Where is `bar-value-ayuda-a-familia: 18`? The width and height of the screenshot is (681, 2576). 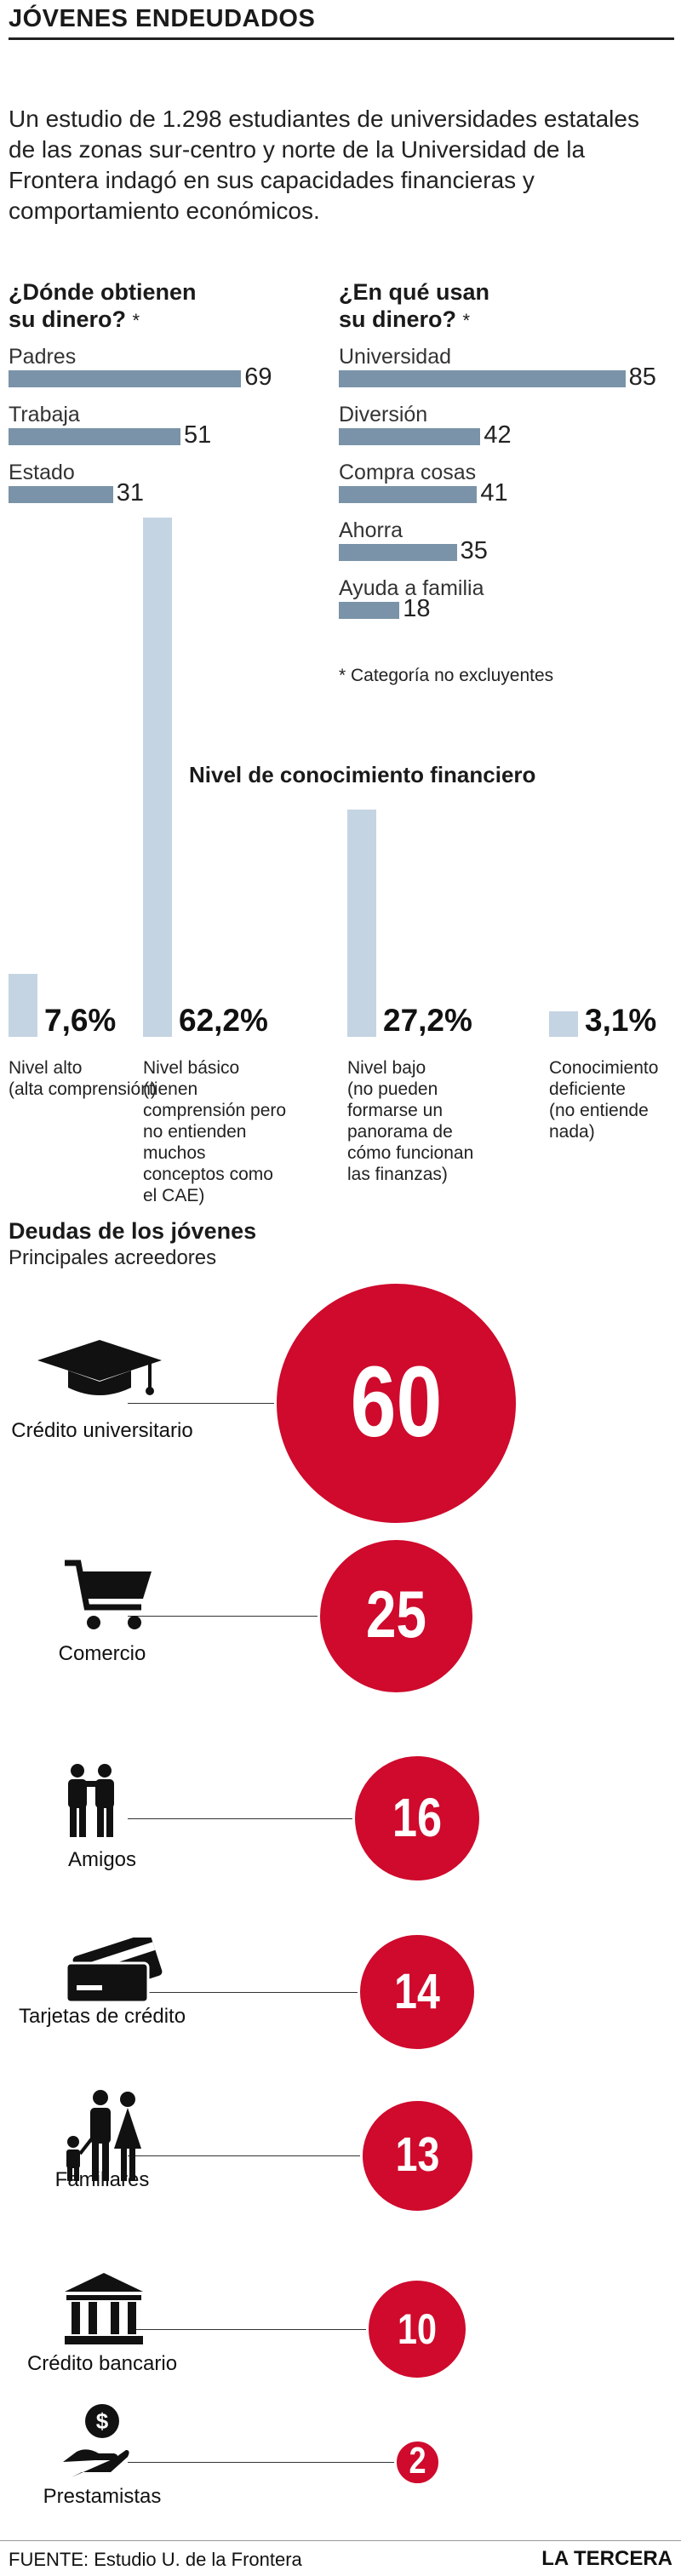
bar-value-ayuda-a-familia: 18 is located at coordinates (417, 608).